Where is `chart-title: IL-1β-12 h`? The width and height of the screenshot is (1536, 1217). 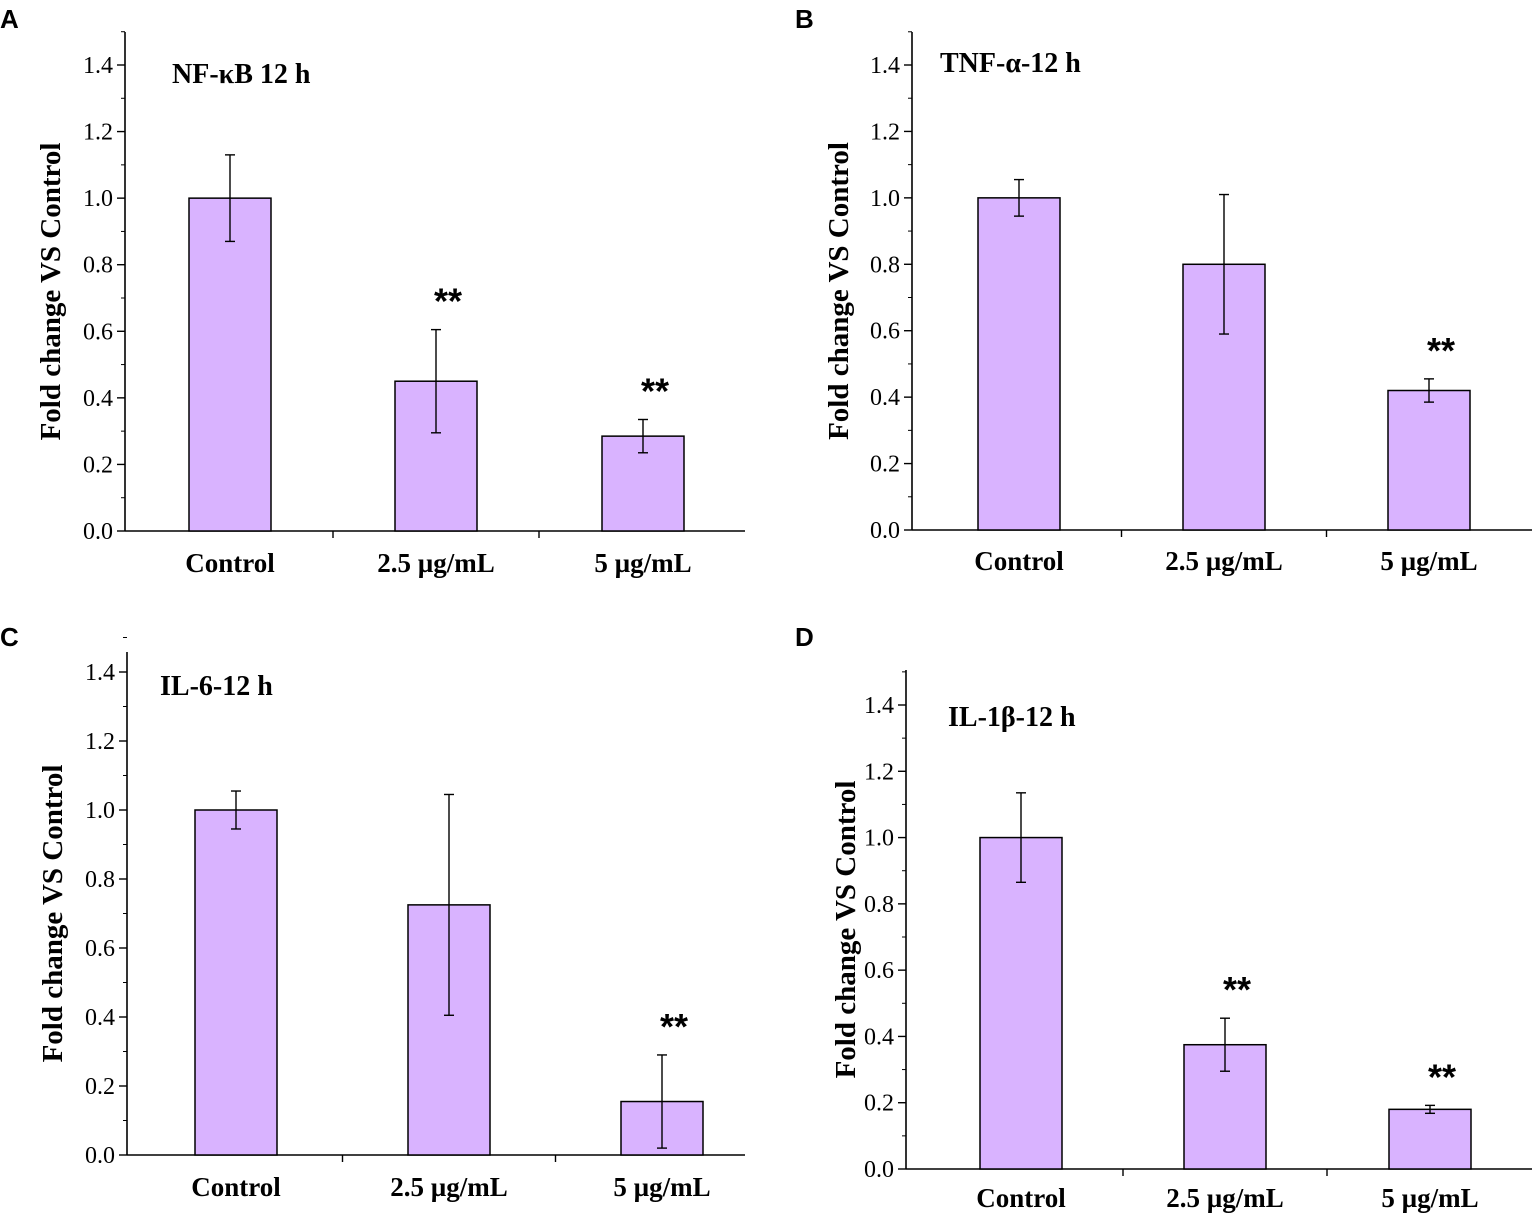 chart-title: IL-1β-12 h is located at coordinates (1012, 717).